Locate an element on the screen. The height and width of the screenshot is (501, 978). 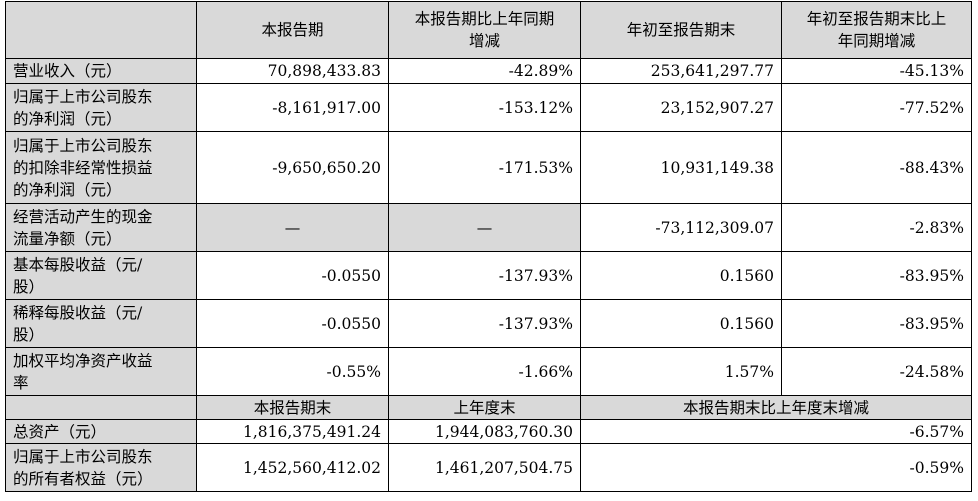
row-label: 归属于上市公司股东 的扣除非经常性损益 的净利润（元） is located at coordinates (101, 167).